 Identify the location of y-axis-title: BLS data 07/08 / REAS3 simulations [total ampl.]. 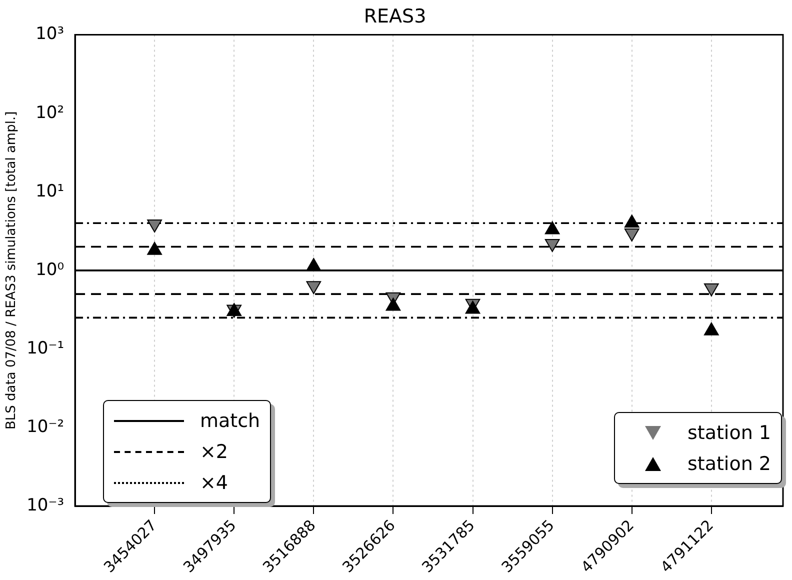
(12, 270).